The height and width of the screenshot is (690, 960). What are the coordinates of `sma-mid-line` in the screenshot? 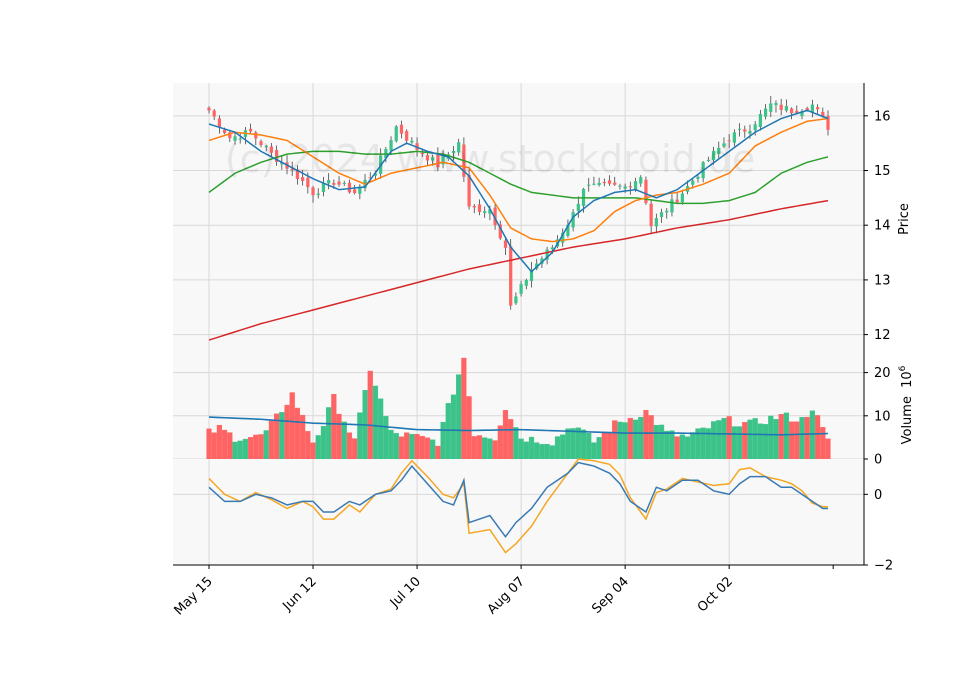 It's located at (518, 180).